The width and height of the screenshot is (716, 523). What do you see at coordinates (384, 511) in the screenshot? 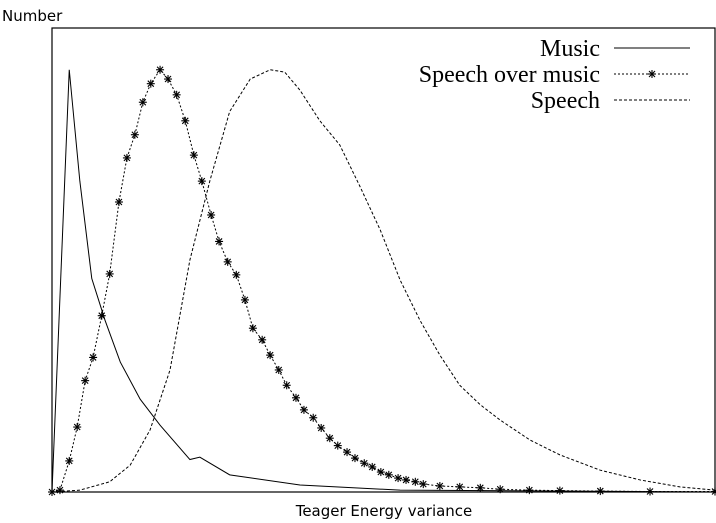
I see `x-axis-label: Teager Energy variance` at bounding box center [384, 511].